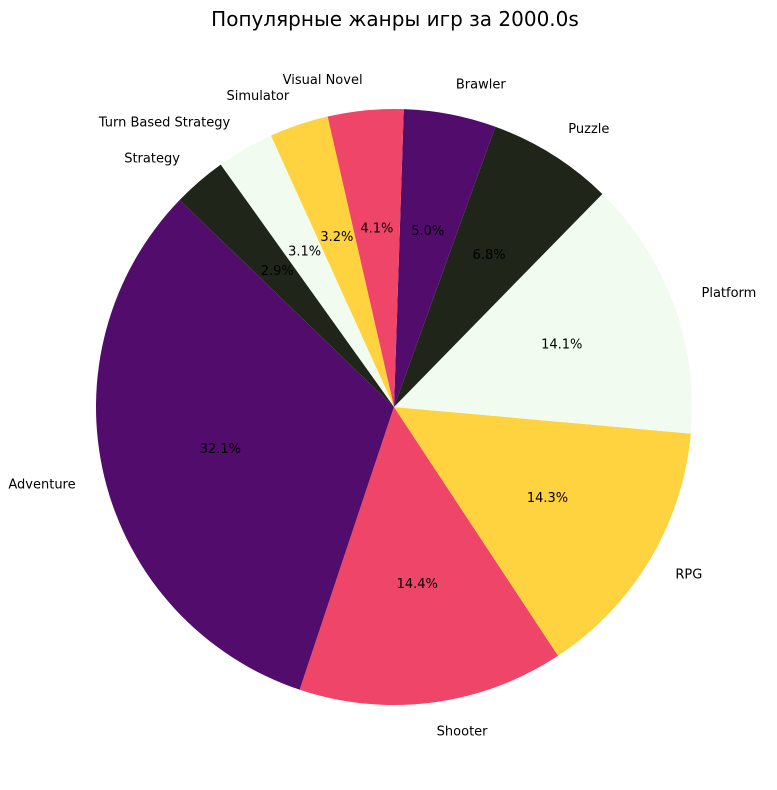 The width and height of the screenshot is (777, 790). Describe the element at coordinates (547, 498) in the screenshot. I see `percent-label-rpg: 14.3%` at that location.